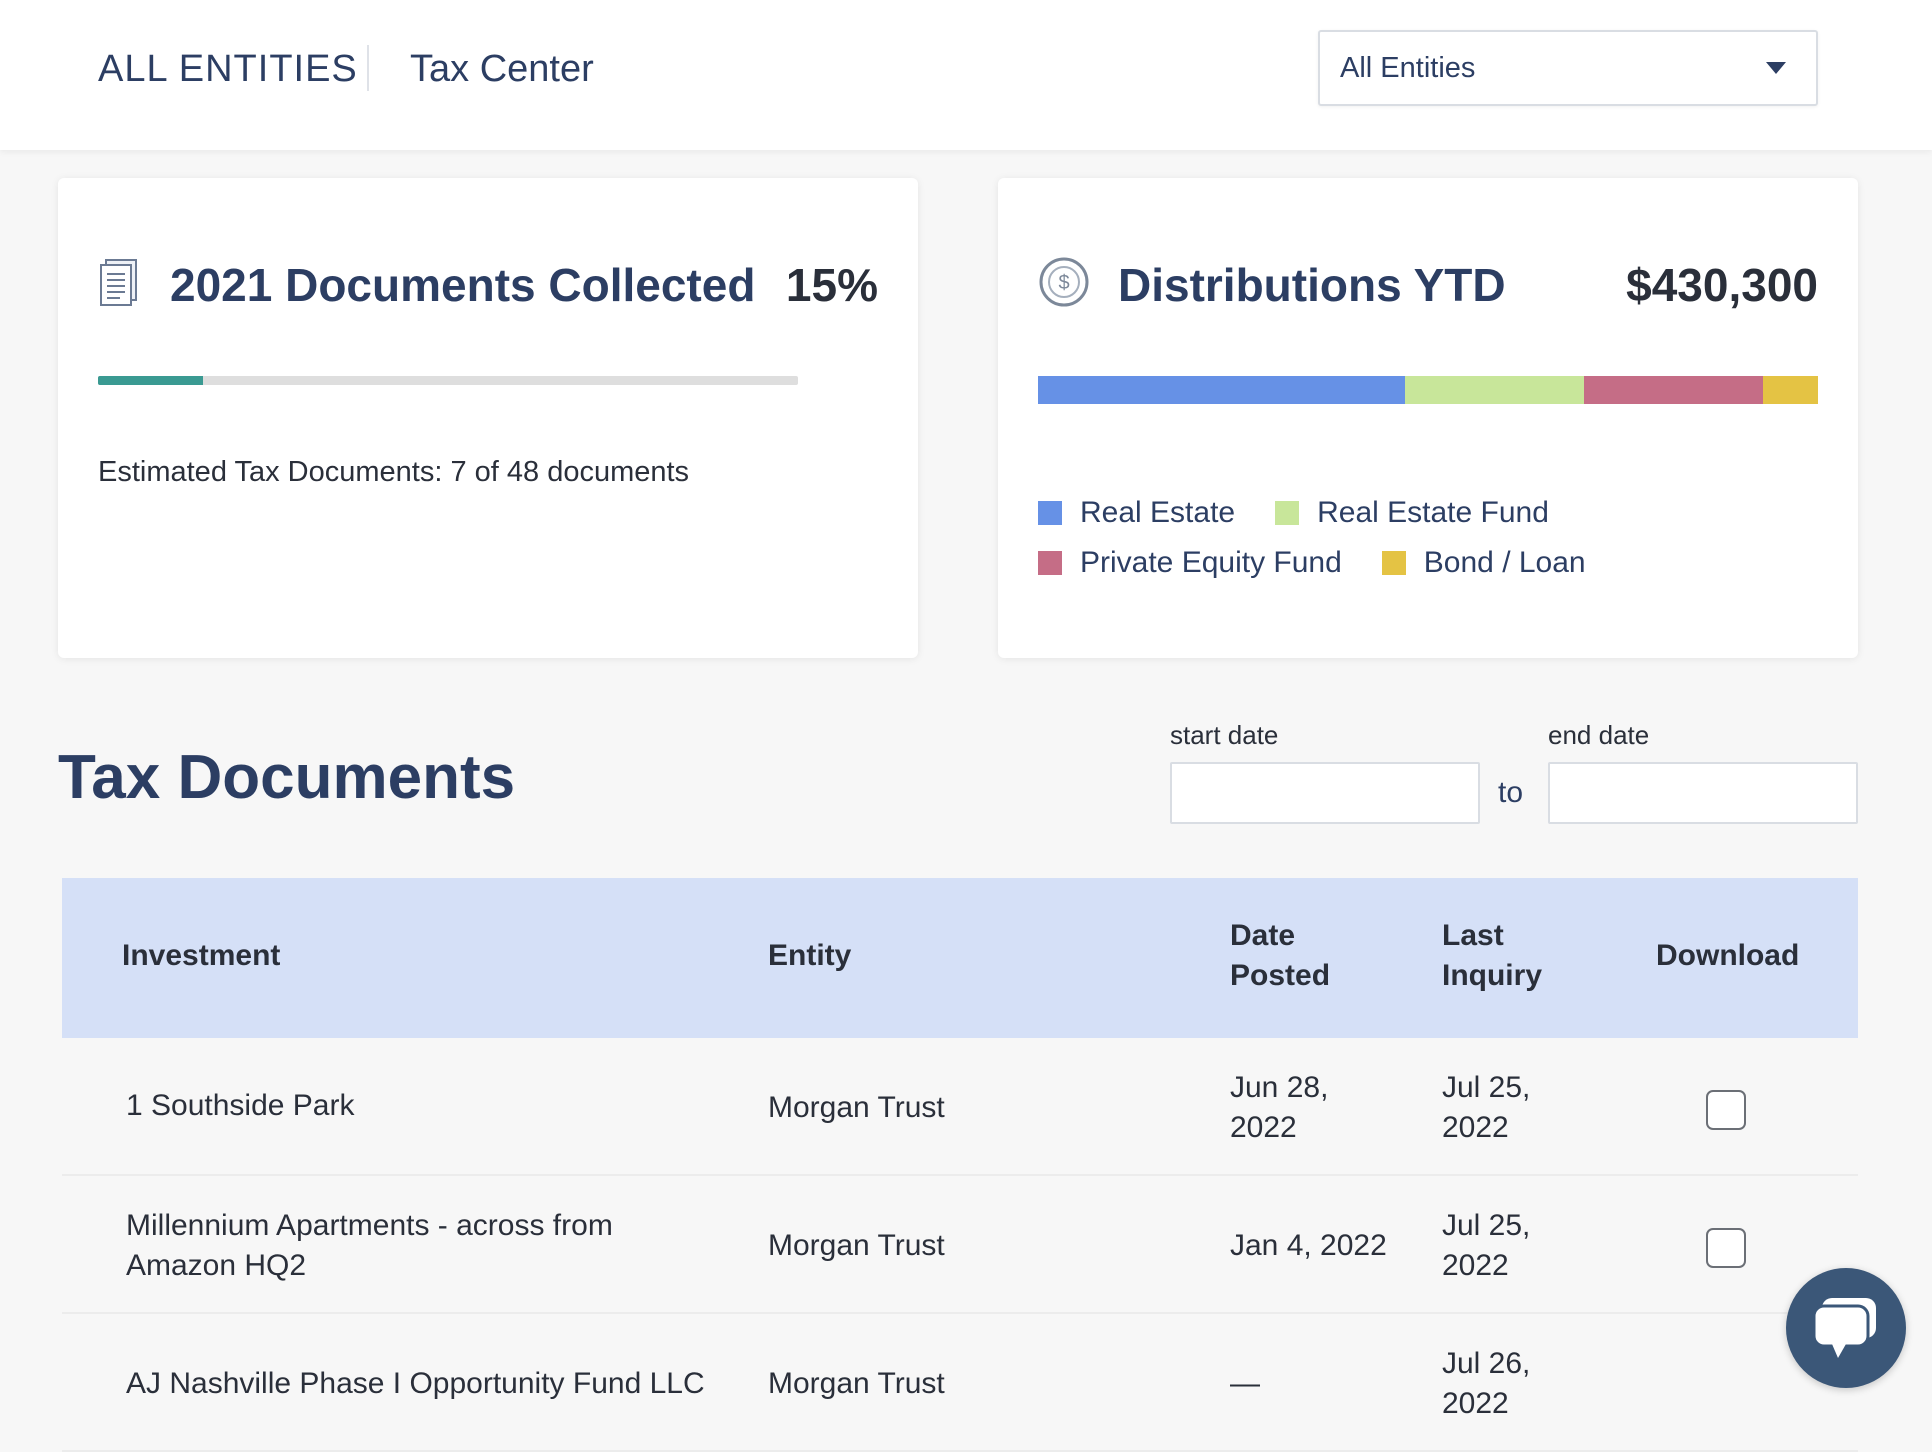 This screenshot has height=1452, width=1932. I want to click on cell-investment-line1: Millennium Apartments - across from, so click(369, 1225).